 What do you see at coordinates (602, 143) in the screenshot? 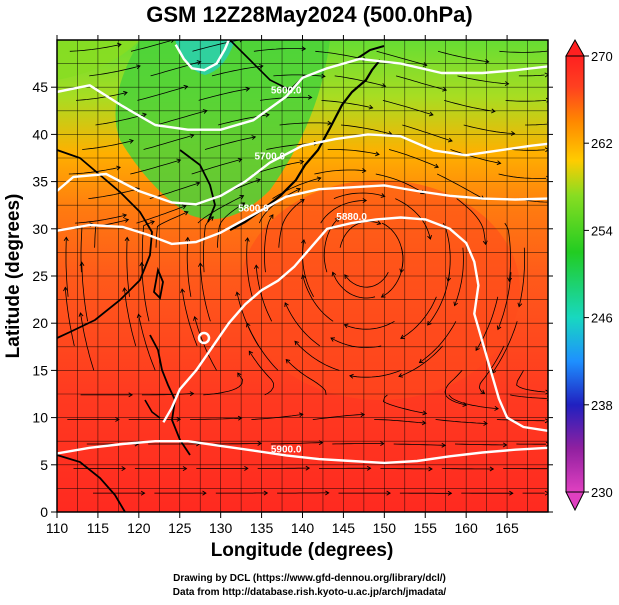
I see `colorbar-label: 262` at bounding box center [602, 143].